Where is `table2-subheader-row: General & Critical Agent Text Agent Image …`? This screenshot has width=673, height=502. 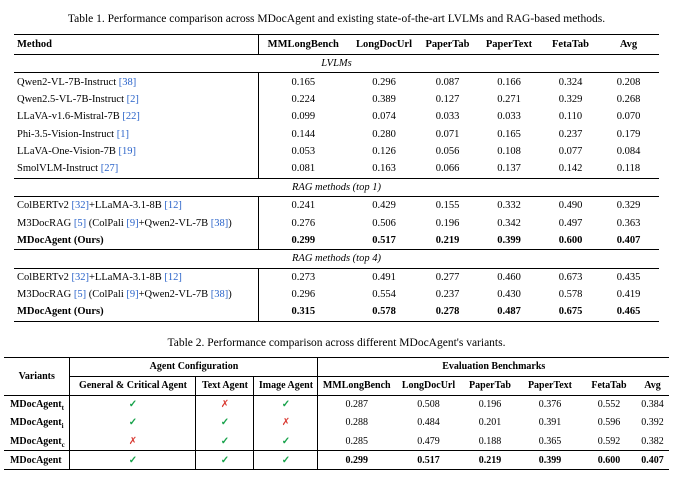 table2-subheader-row: General & Critical Agent Text Agent Image … is located at coordinates (337, 386).